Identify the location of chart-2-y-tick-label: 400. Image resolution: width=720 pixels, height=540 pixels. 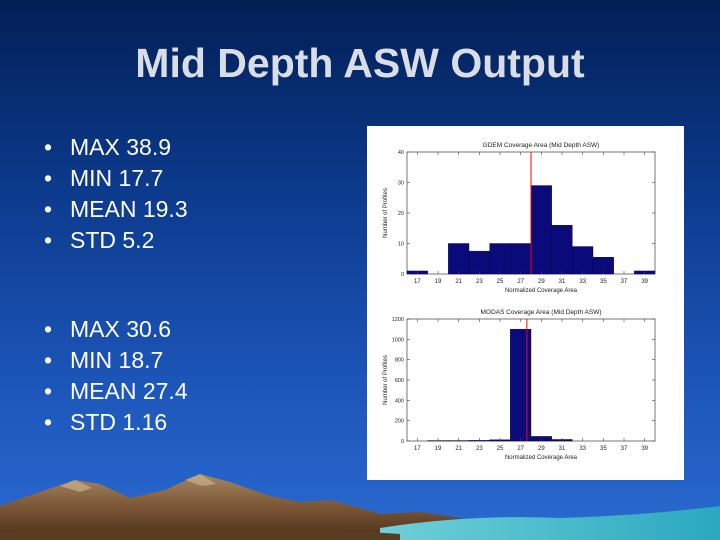
(399, 401).